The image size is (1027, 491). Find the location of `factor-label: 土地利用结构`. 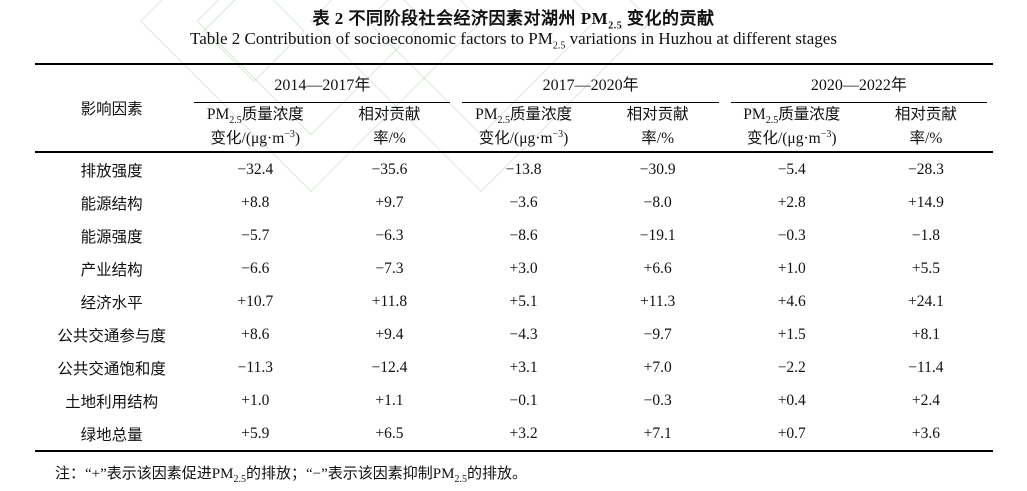

factor-label: 土地利用结构 is located at coordinates (112, 402).